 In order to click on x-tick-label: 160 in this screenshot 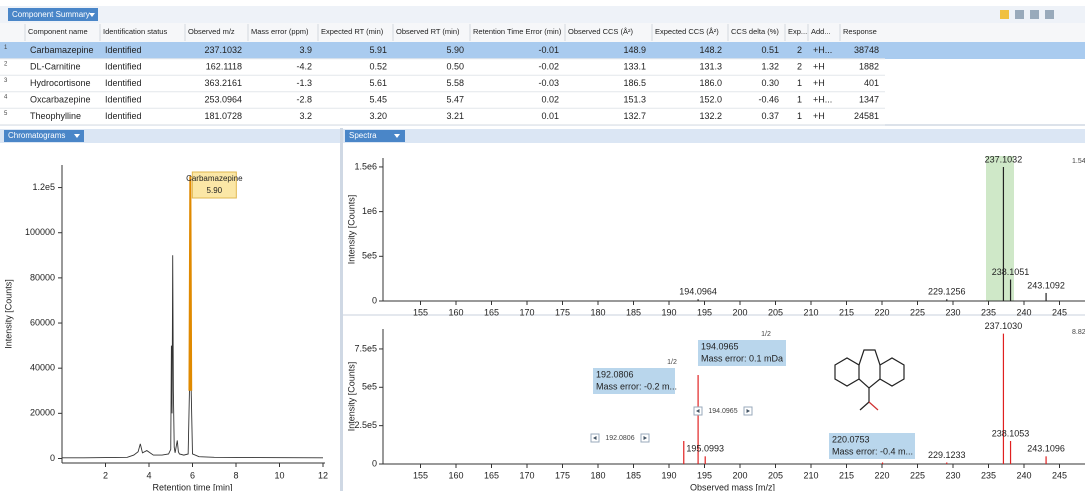, I will do `click(455, 475)`.